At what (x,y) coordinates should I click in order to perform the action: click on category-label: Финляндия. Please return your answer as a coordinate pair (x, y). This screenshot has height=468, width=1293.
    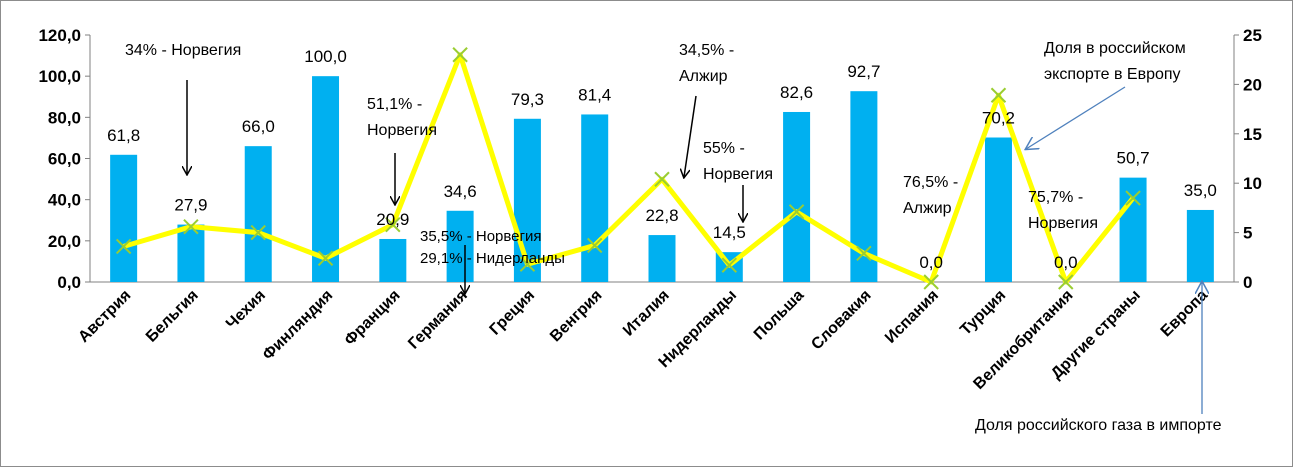
    Looking at the image, I should click on (298, 325).